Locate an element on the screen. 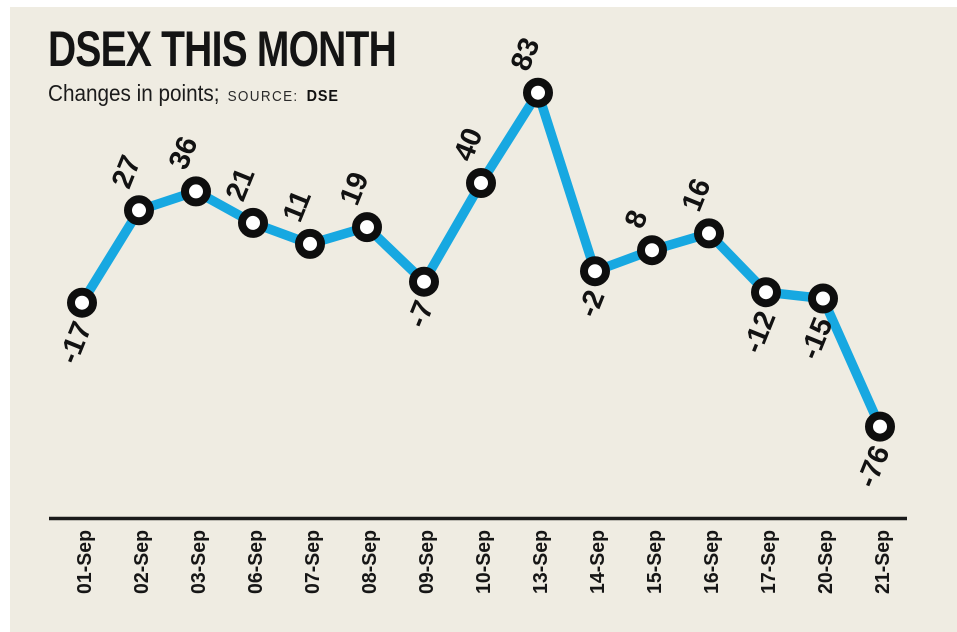 This screenshot has height=632, width=957. x-tick-label-20-Sep: 20-Sep is located at coordinates (826, 562).